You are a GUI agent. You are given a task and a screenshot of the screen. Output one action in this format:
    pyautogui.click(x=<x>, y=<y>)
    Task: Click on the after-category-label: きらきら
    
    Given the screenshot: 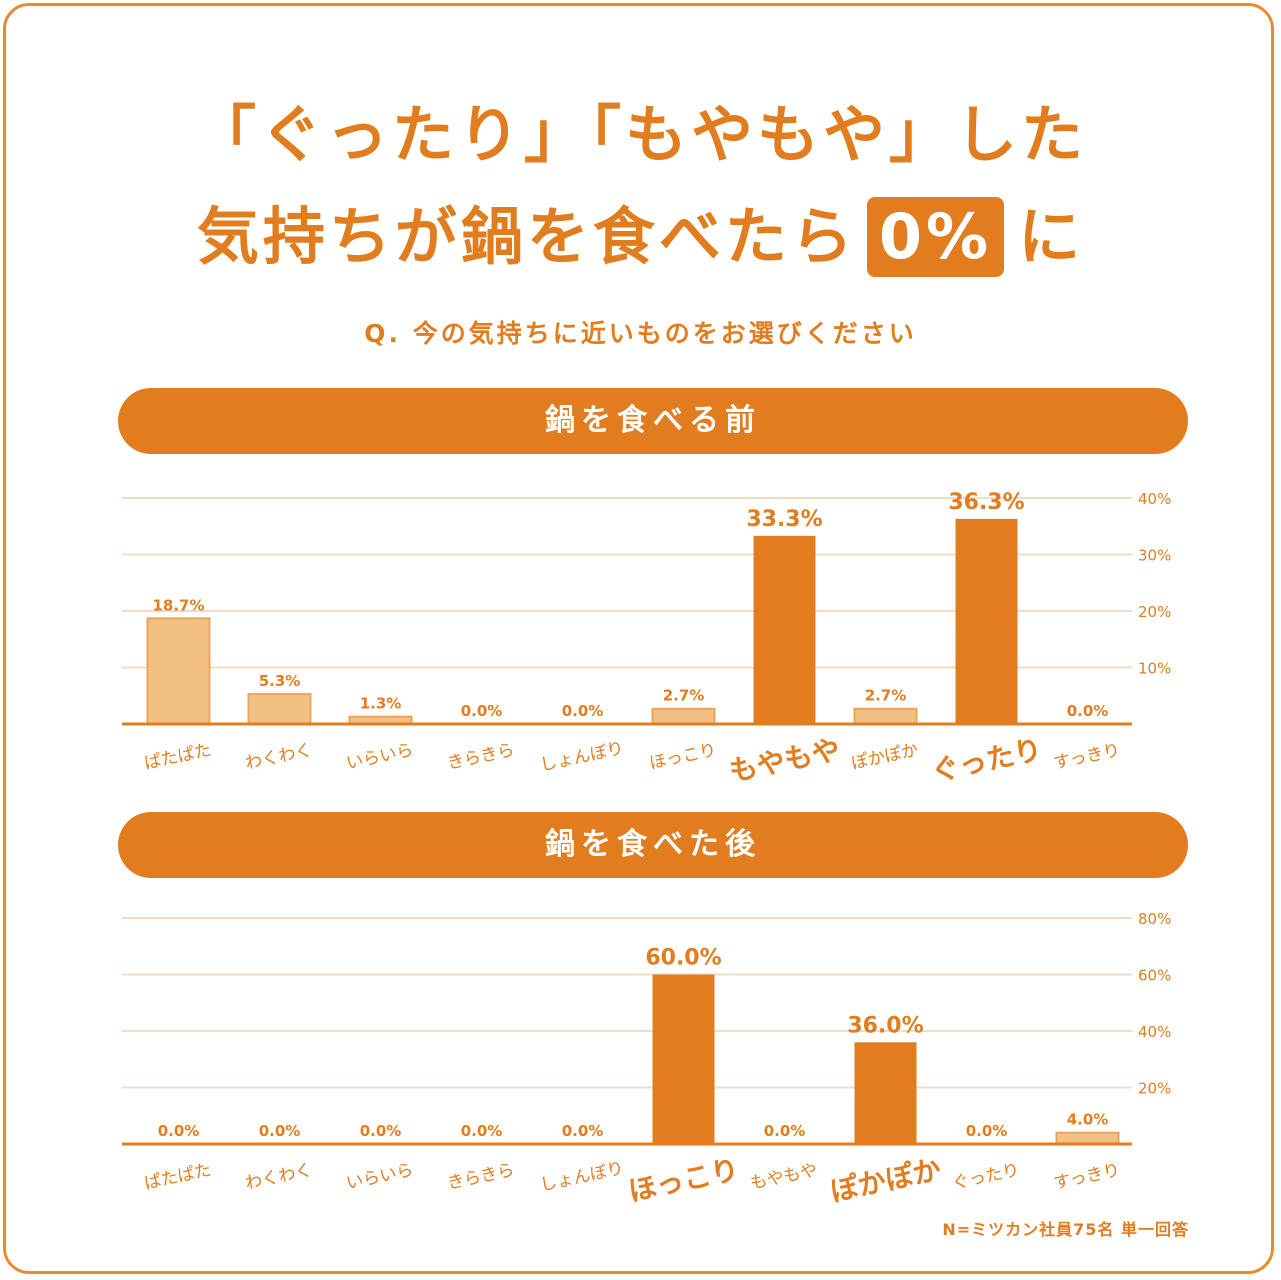 What is the action you would take?
    pyautogui.click(x=481, y=1177)
    